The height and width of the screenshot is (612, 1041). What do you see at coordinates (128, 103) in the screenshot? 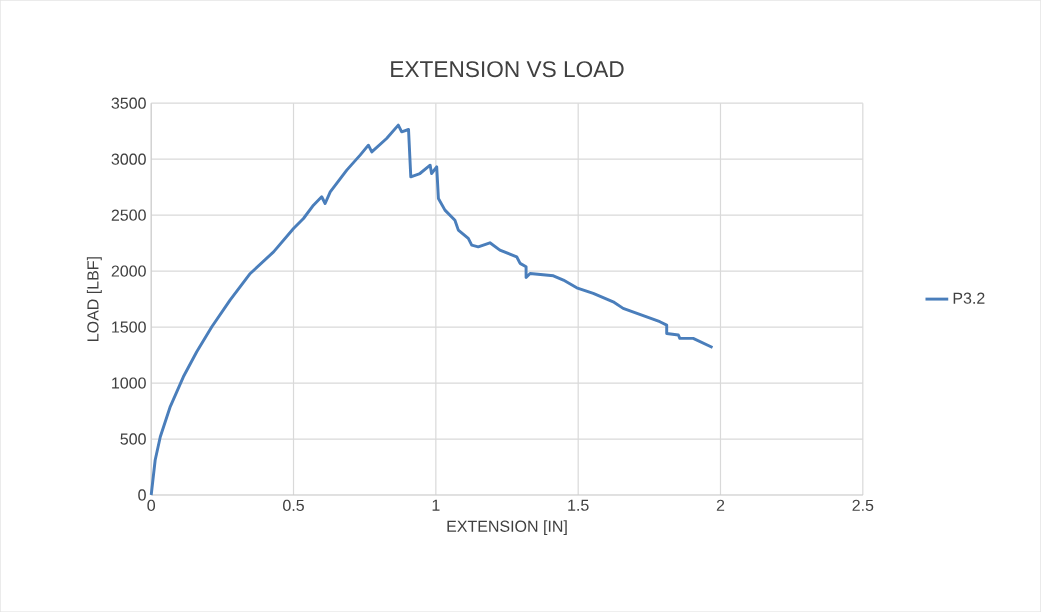
I see `y-tick-label: 3500` at bounding box center [128, 103].